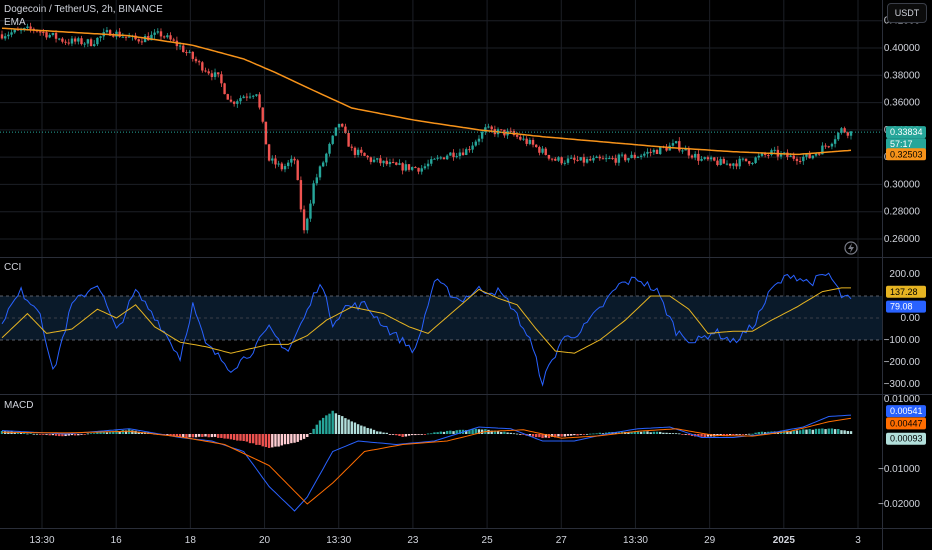 This screenshot has height=550, width=932. What do you see at coordinates (902, 48) in the screenshot?
I see `axis-tick-label: 0.40000` at bounding box center [902, 48].